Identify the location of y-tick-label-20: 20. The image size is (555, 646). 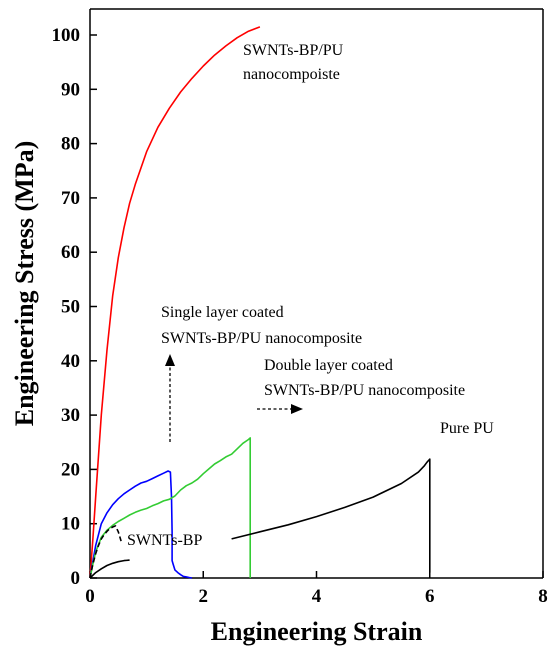
(70, 469).